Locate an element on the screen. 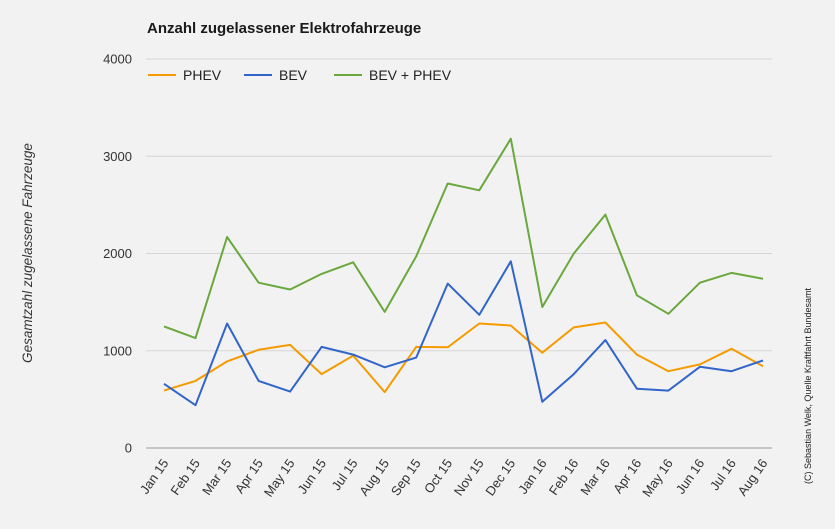 This screenshot has height=529, width=835. y-axis-ticks: 0 1000 2000 3000 4000 is located at coordinates (117, 254).